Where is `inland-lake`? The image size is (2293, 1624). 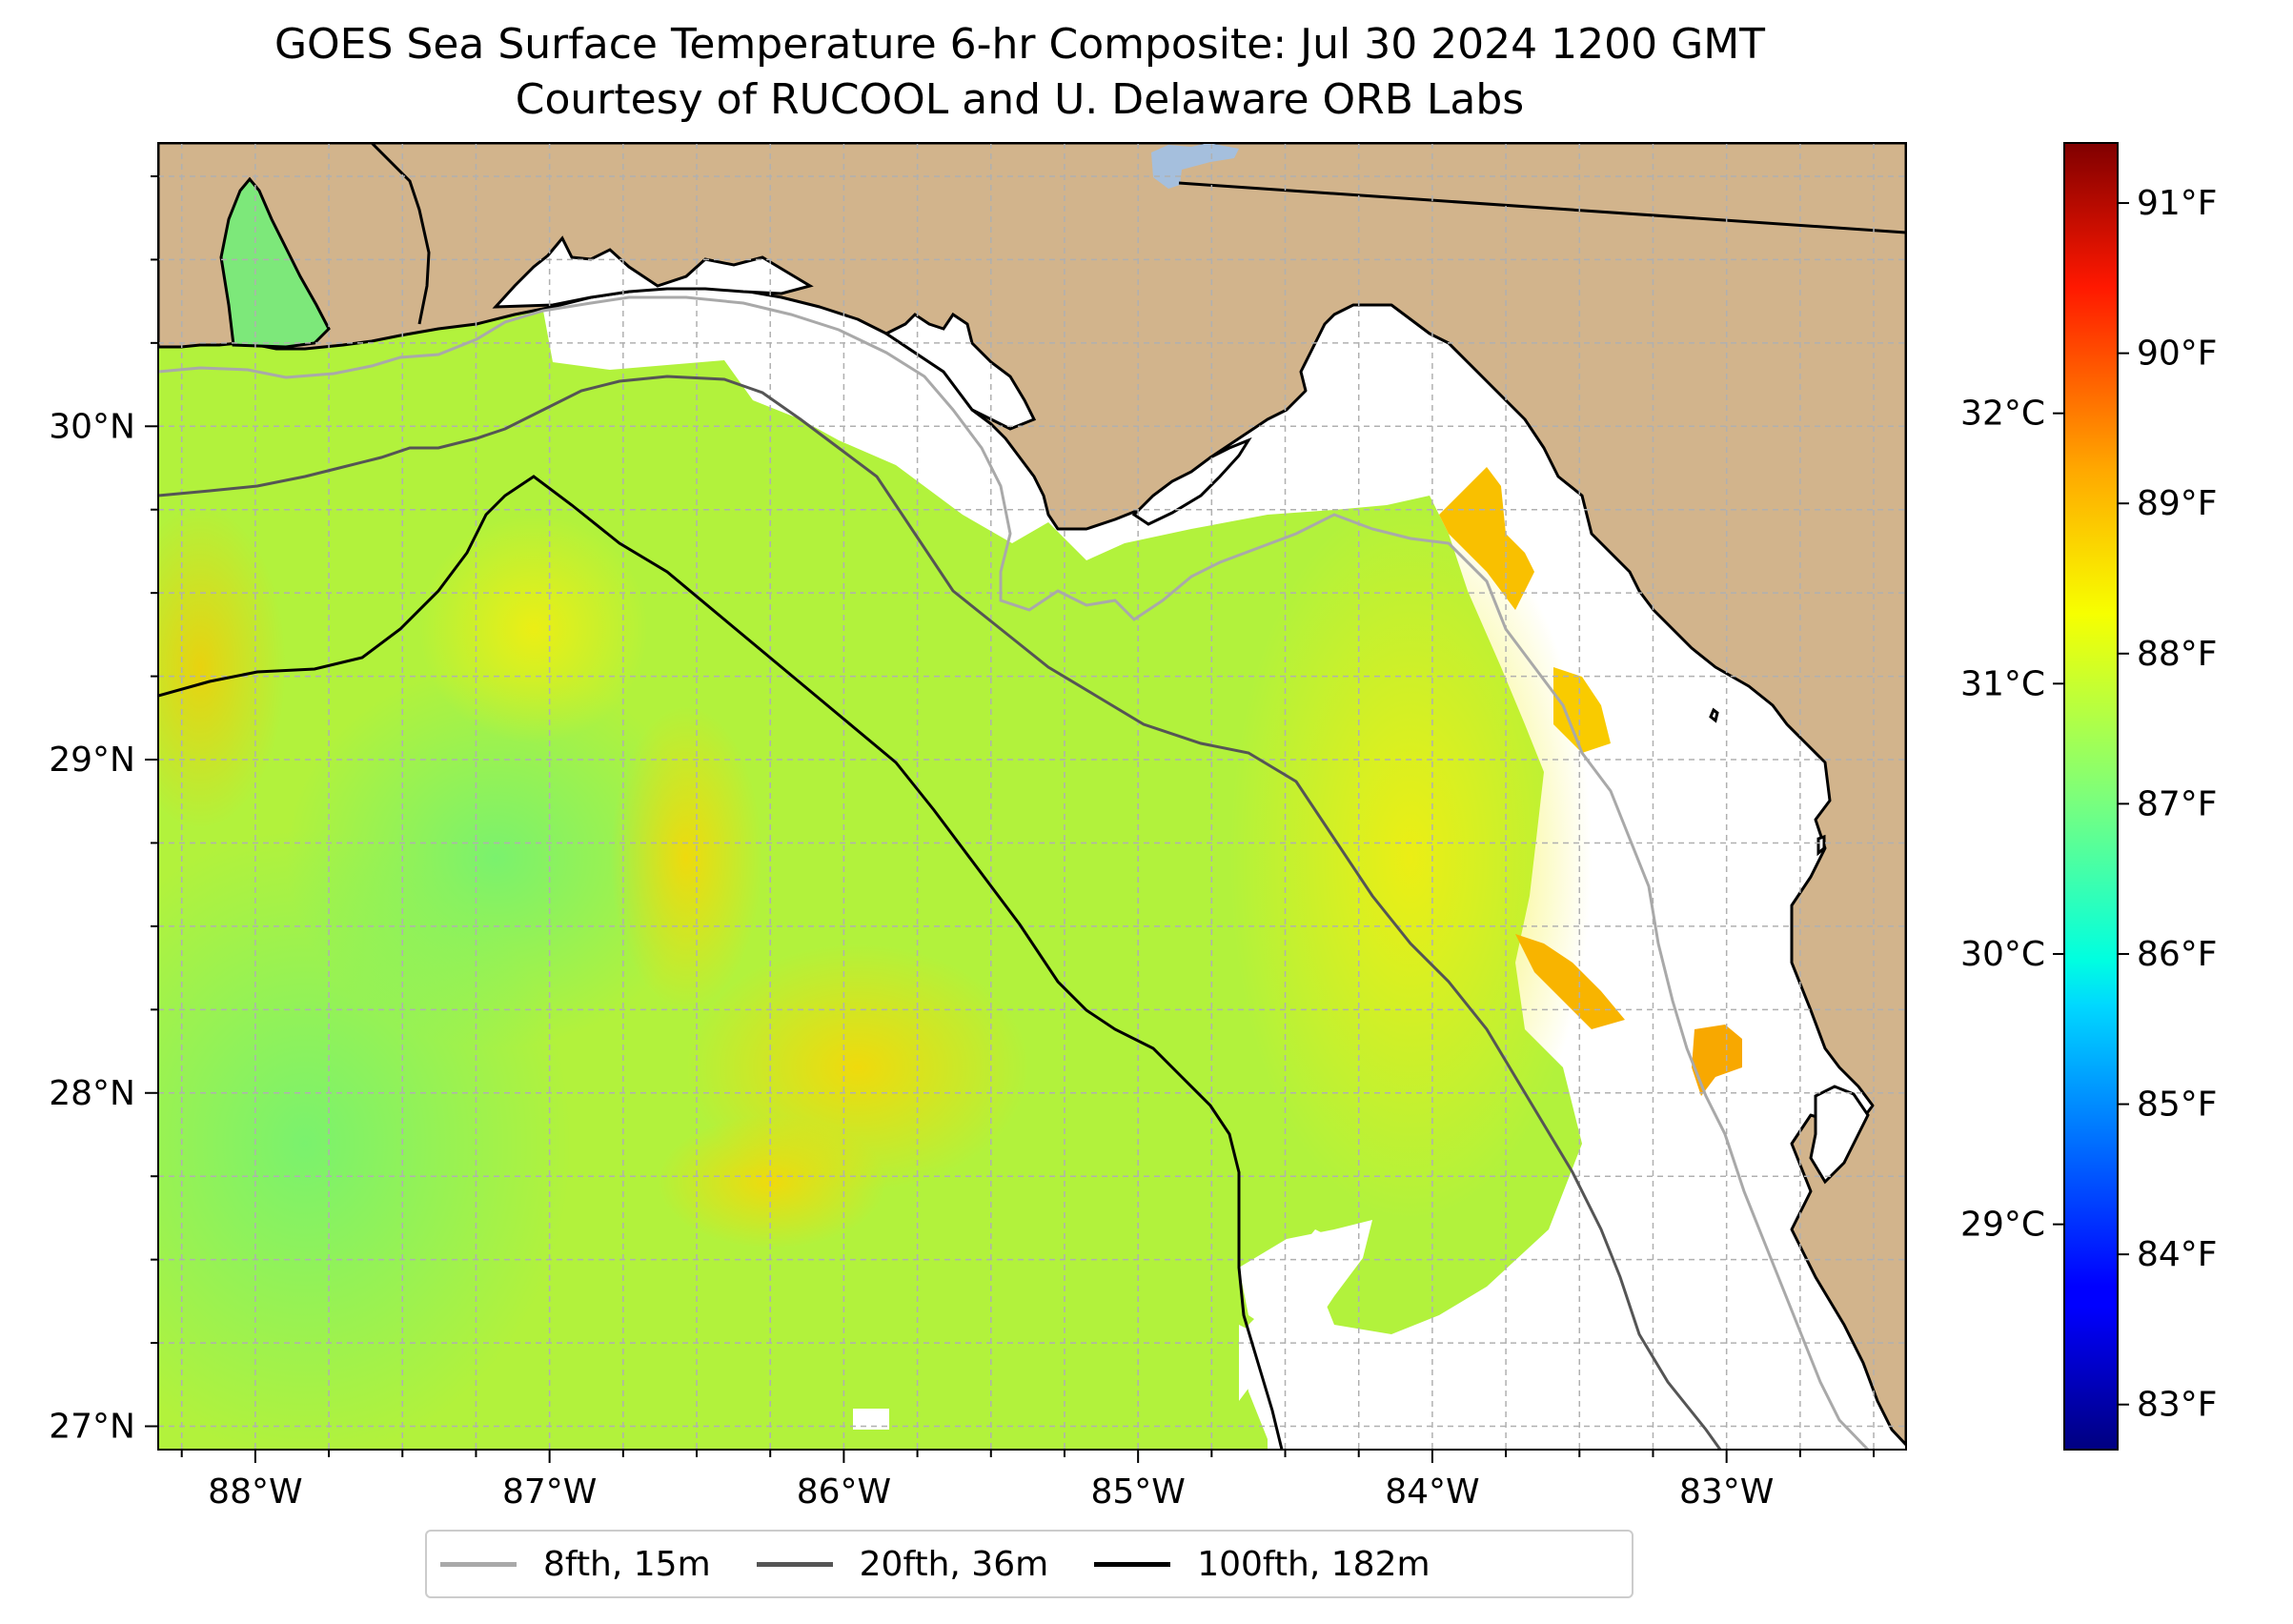 inland-lake is located at coordinates (1195, 166).